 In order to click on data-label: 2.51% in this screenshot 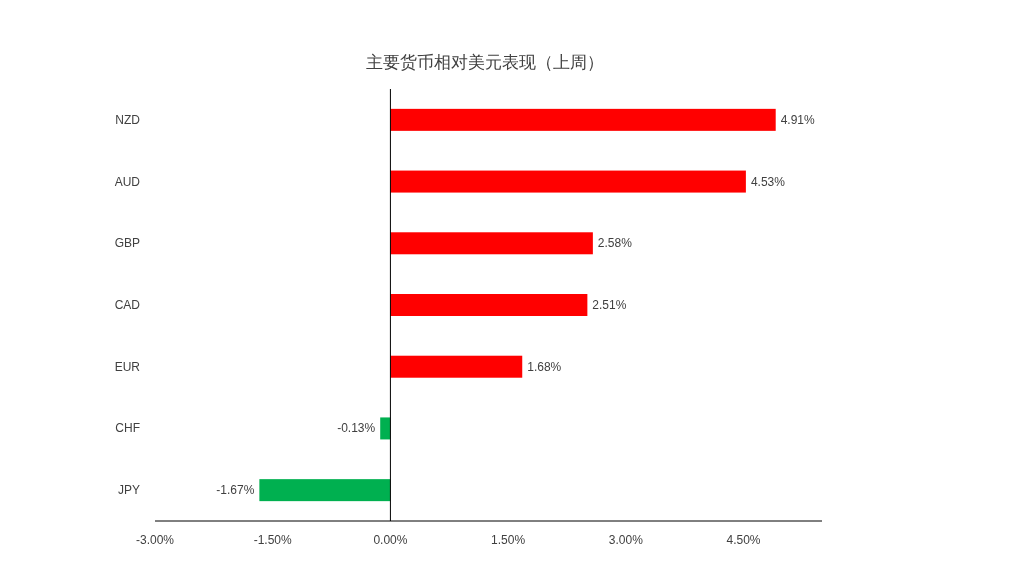, I will do `click(609, 305)`.